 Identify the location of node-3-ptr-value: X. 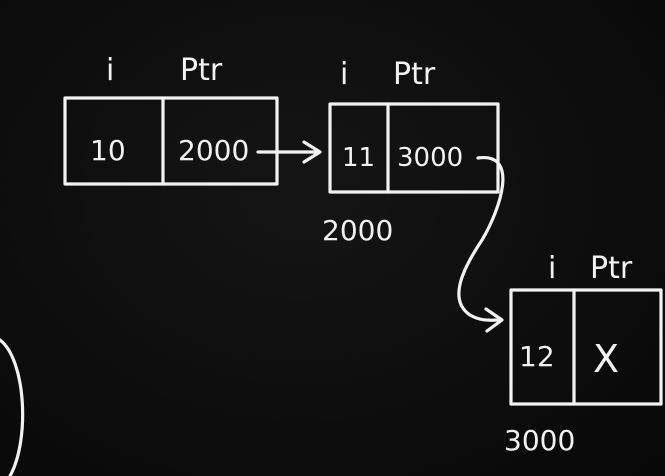
(606, 359).